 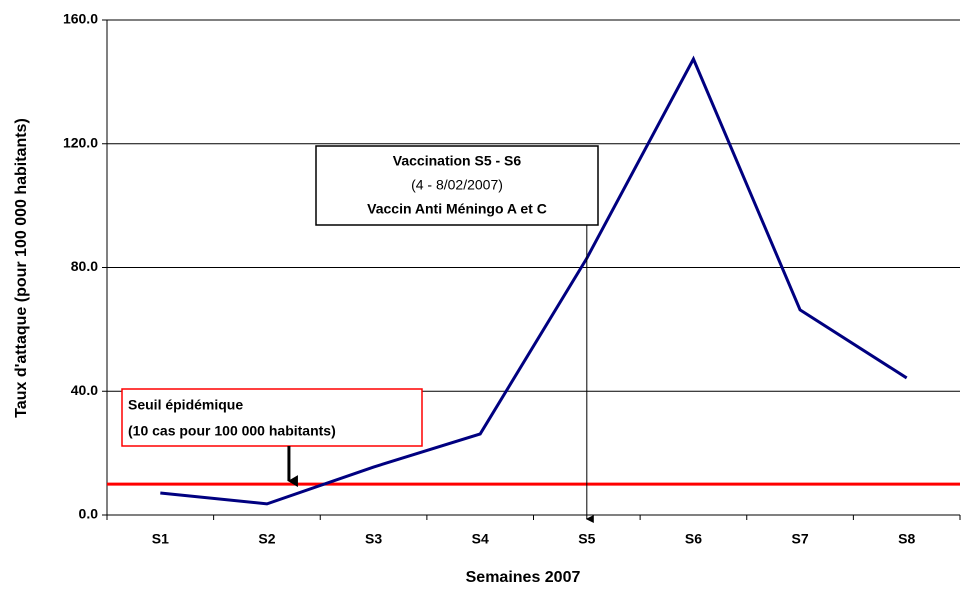 I want to click on x-axis-label: Semaines 2007, so click(x=523, y=577).